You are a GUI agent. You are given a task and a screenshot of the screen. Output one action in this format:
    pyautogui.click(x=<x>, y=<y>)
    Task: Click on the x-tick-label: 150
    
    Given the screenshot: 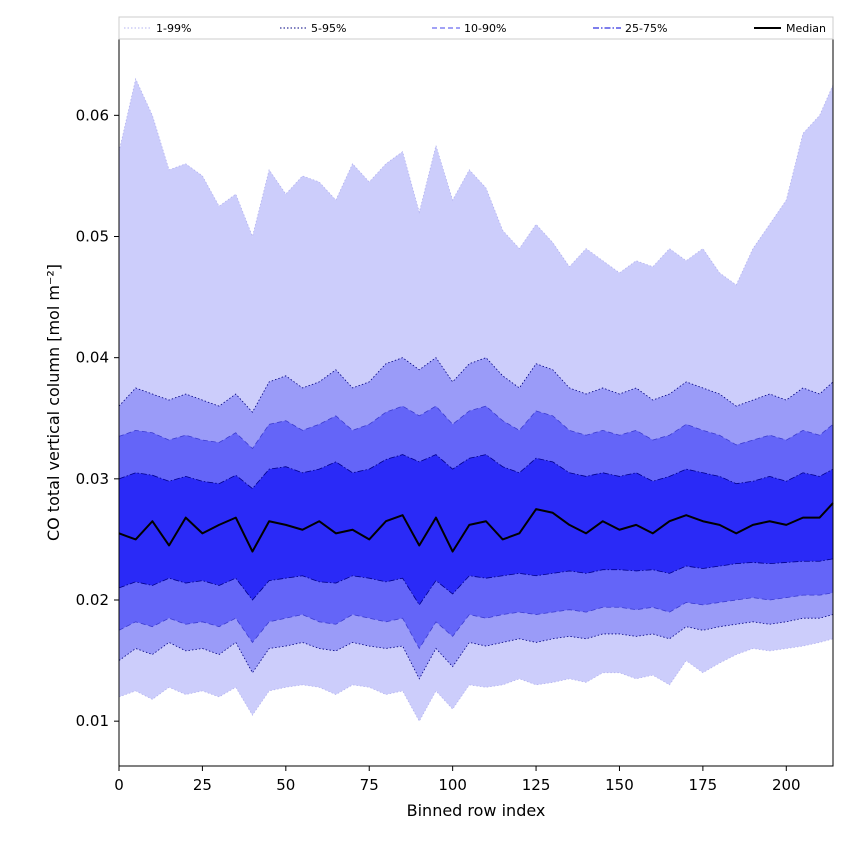 What is the action you would take?
    pyautogui.click(x=619, y=785)
    